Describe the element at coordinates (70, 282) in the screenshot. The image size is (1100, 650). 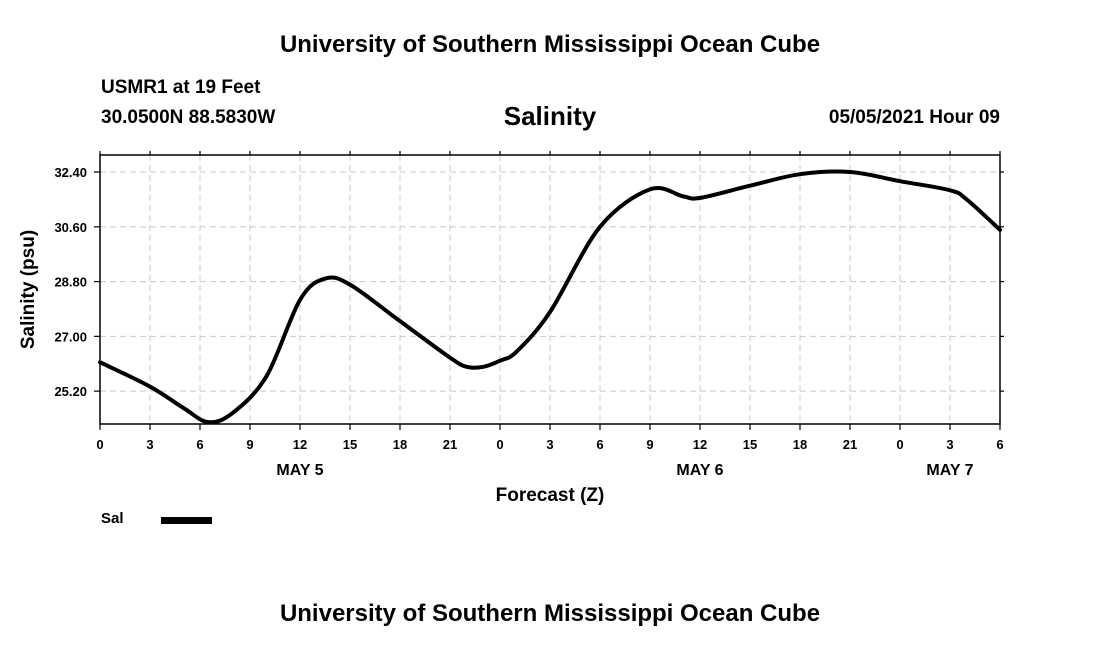
I see `y-tick-label: 28.80` at that location.